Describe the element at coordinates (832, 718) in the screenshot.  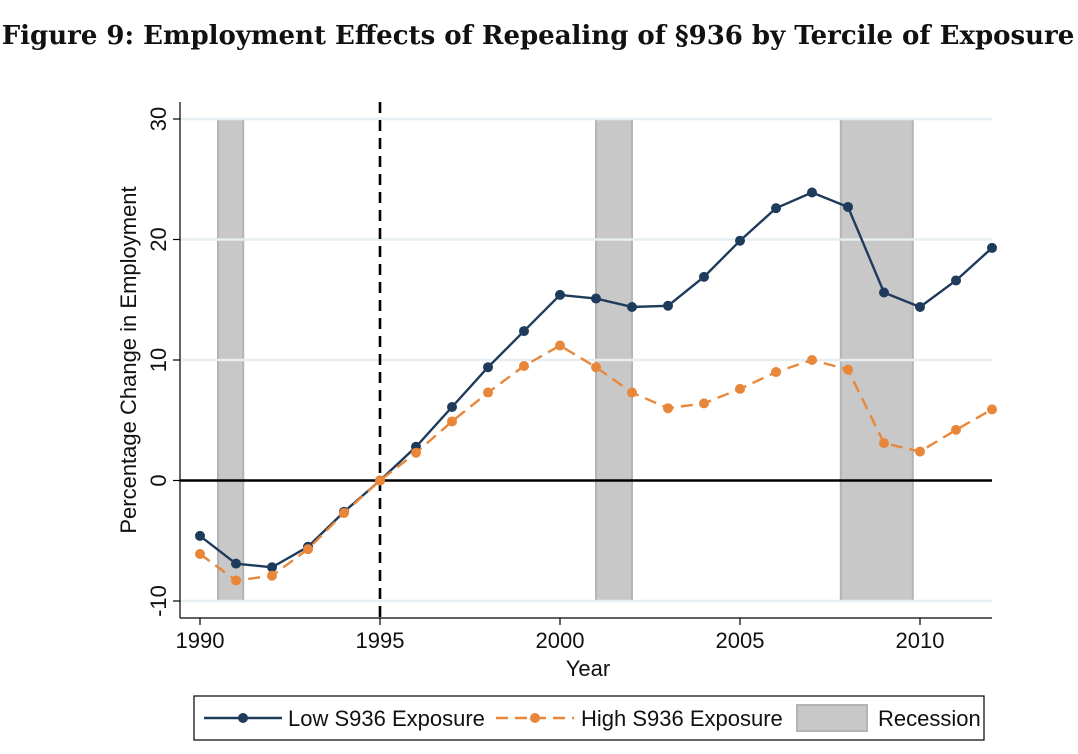
I see `legend-swatch-recession` at that location.